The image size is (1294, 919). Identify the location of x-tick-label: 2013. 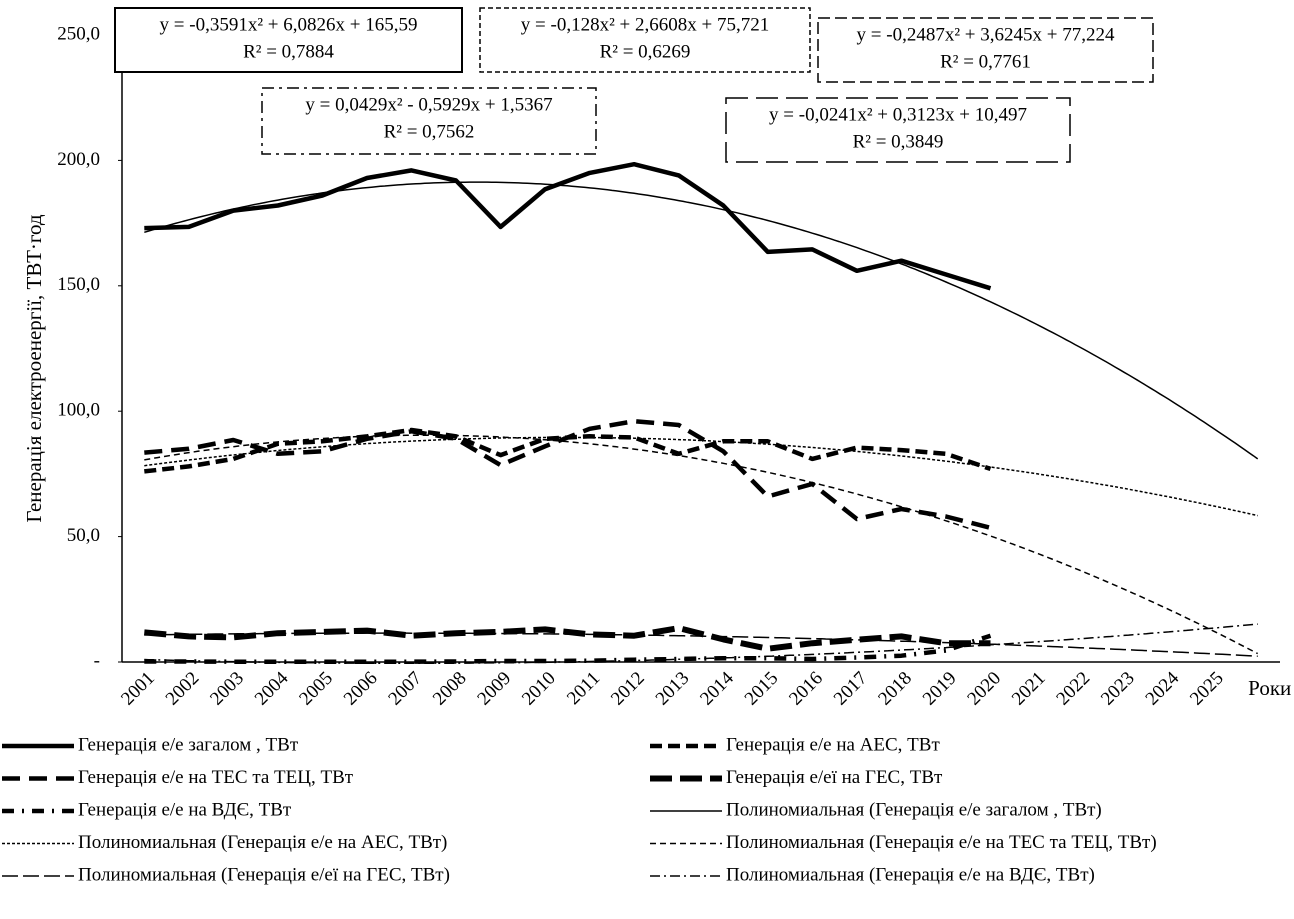
(673, 689).